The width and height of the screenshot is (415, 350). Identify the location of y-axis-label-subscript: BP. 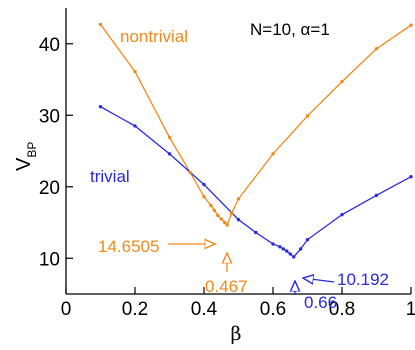
(32, 150).